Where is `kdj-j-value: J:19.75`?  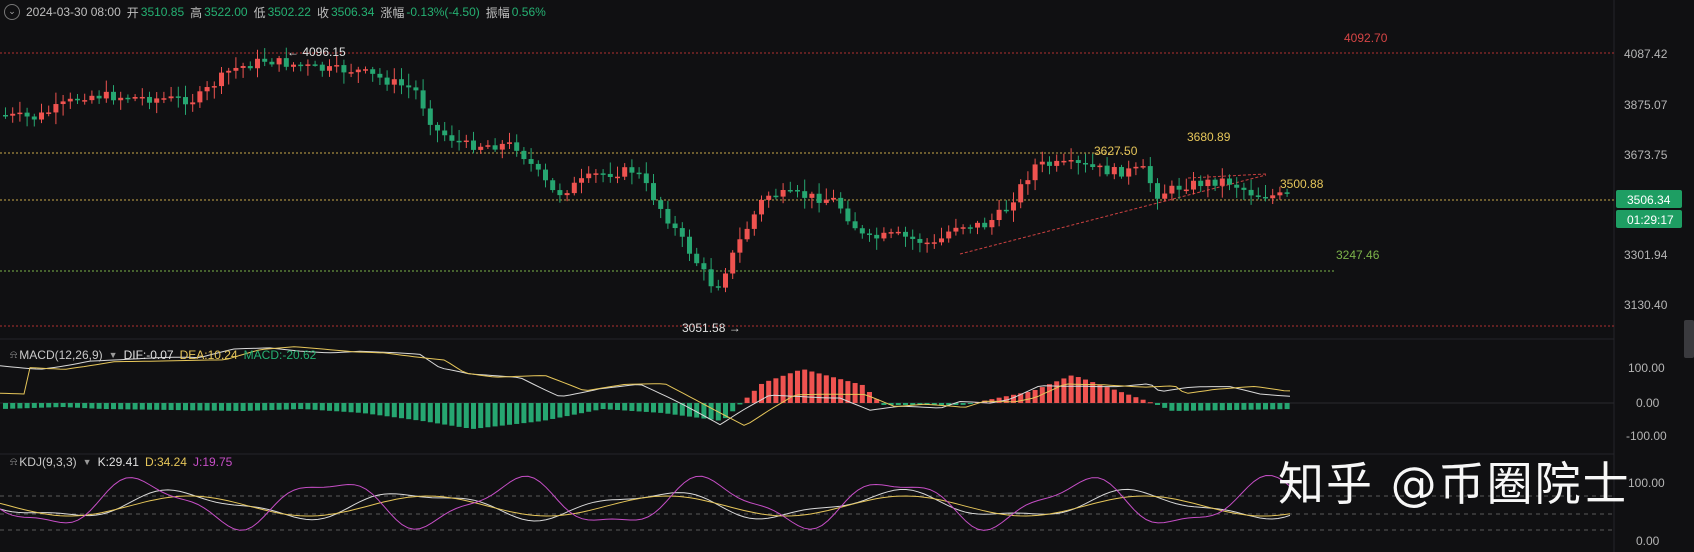 kdj-j-value: J:19.75 is located at coordinates (212, 462).